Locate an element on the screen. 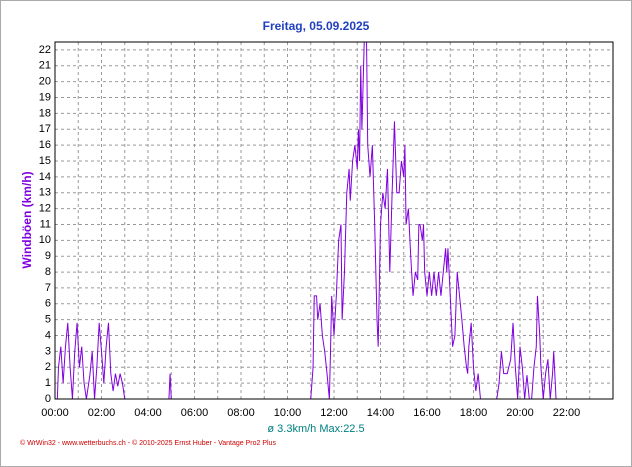 Image resolution: width=632 pixels, height=467 pixels. x-tick-label: 06:00 is located at coordinates (195, 413).